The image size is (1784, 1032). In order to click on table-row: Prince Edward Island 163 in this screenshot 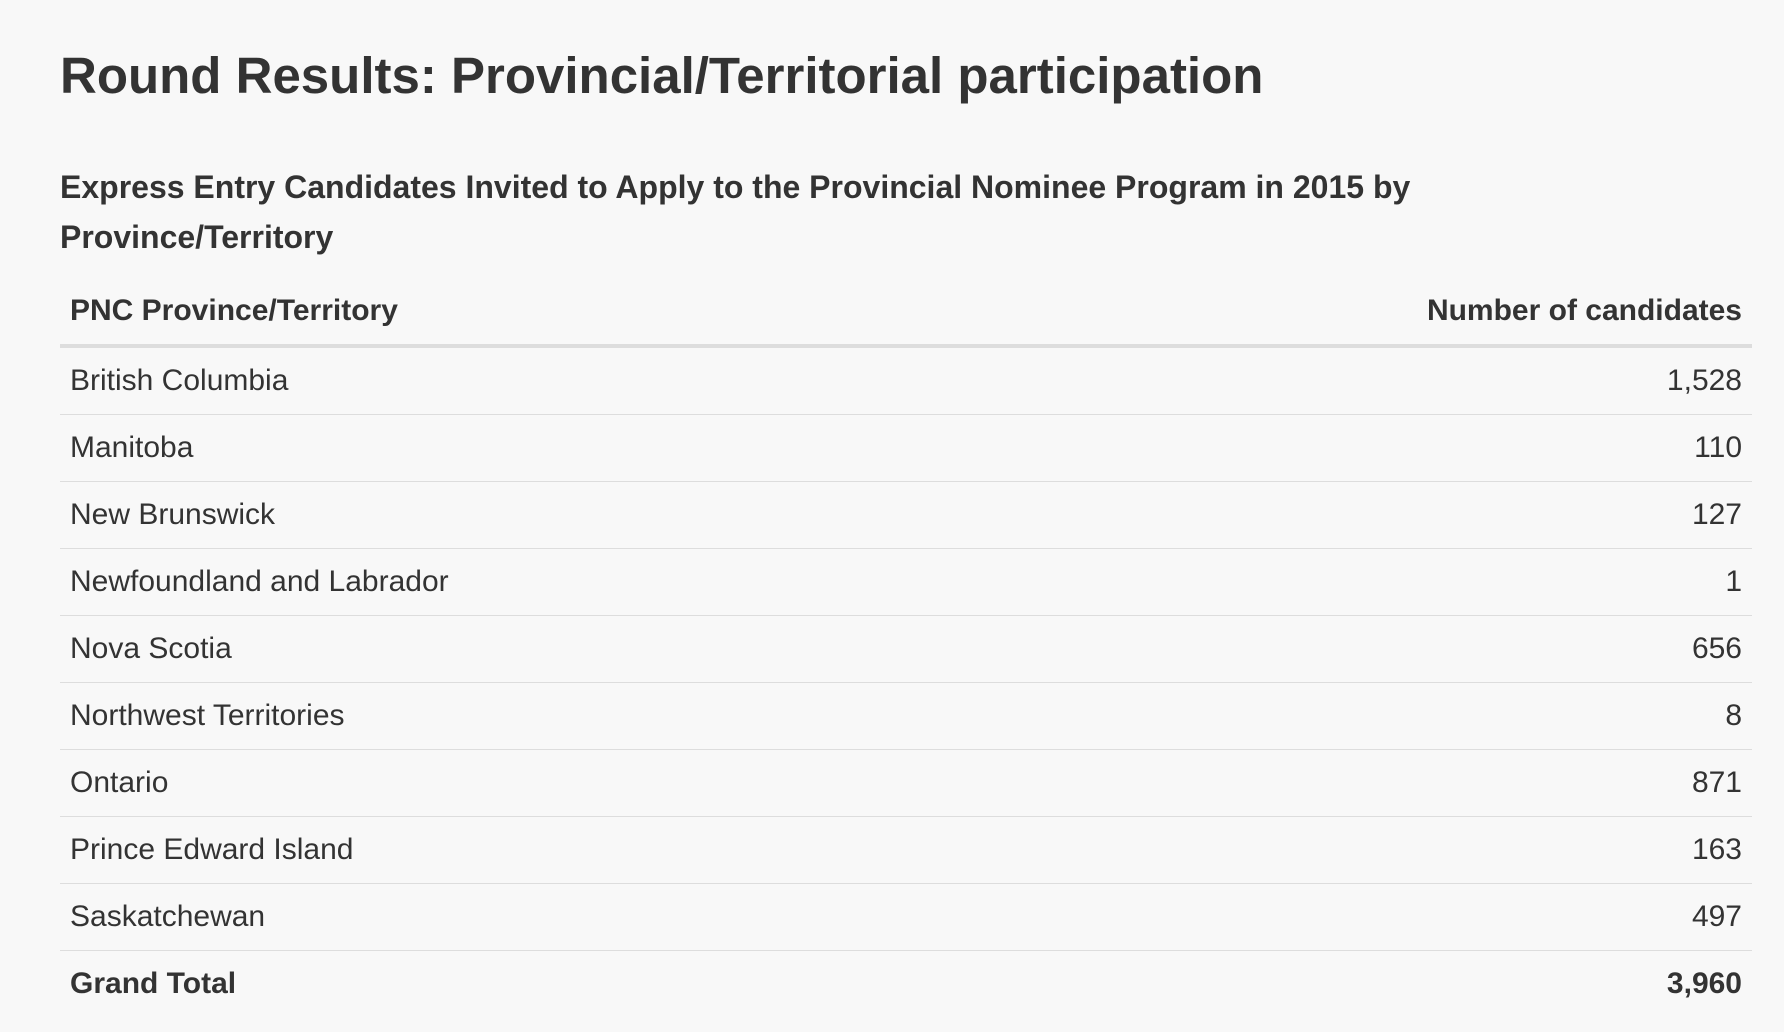, I will do `click(906, 850)`.